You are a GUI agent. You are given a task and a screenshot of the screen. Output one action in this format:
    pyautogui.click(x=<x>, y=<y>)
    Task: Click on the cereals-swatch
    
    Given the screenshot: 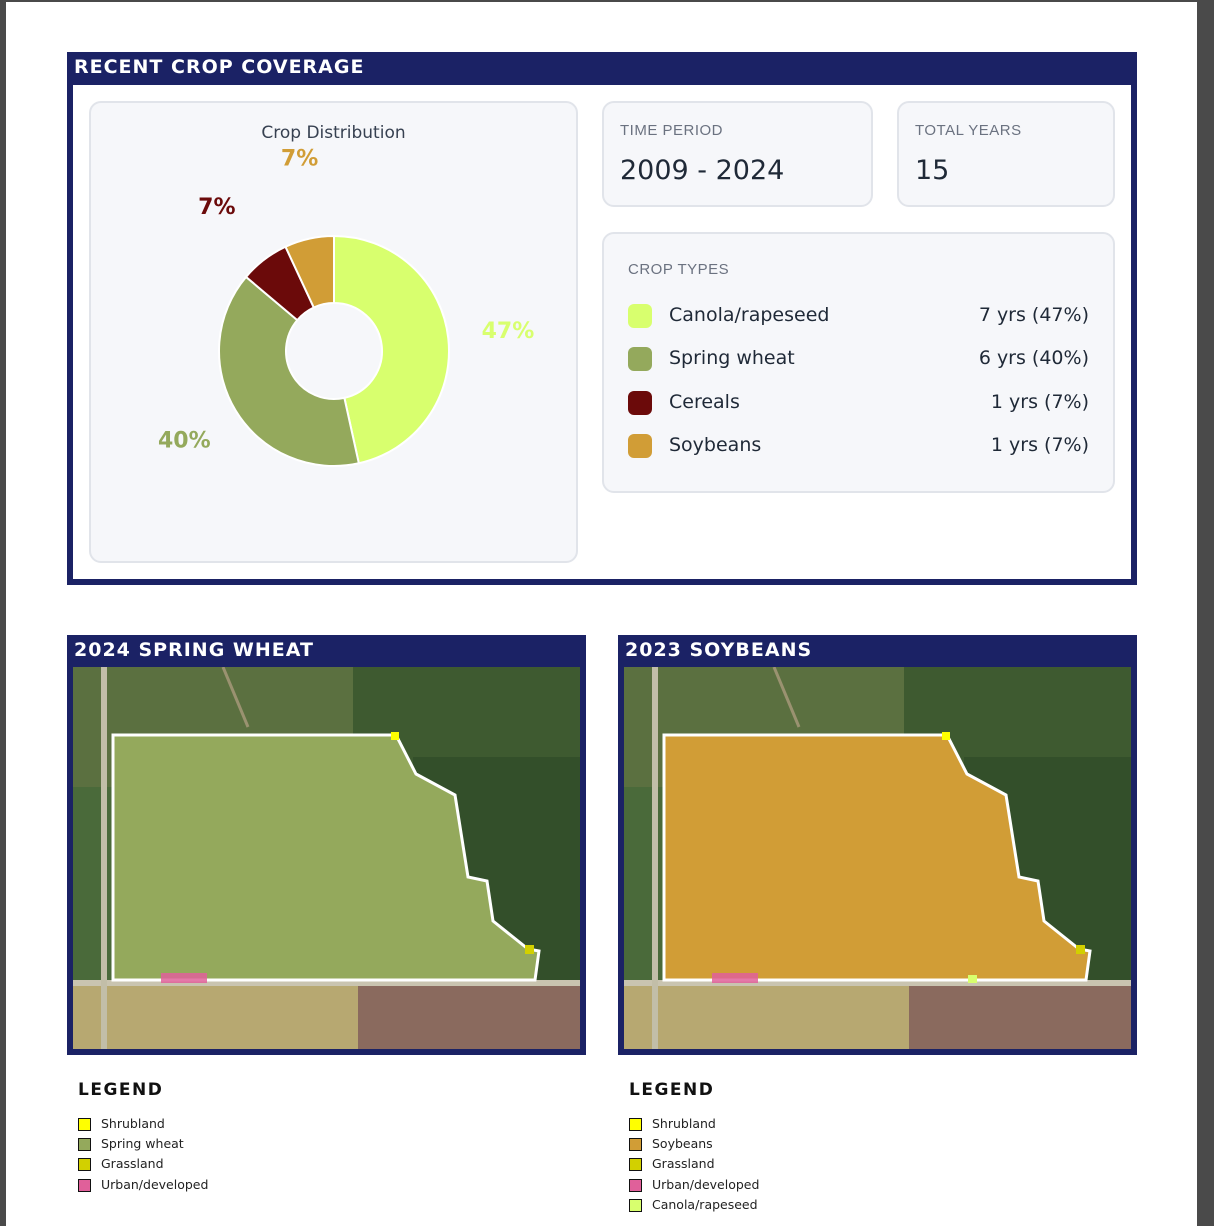 What is the action you would take?
    pyautogui.click(x=640, y=403)
    